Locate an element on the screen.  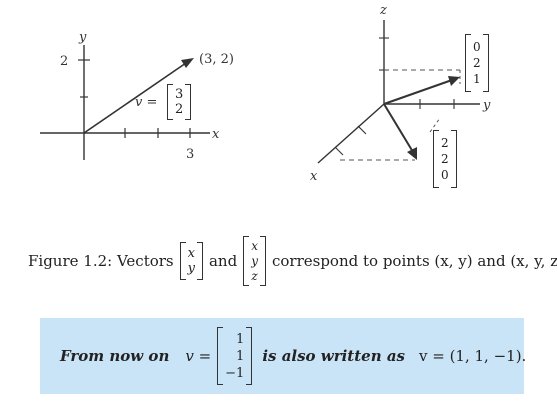
note-lead: From now on is located at coordinates (115, 356).